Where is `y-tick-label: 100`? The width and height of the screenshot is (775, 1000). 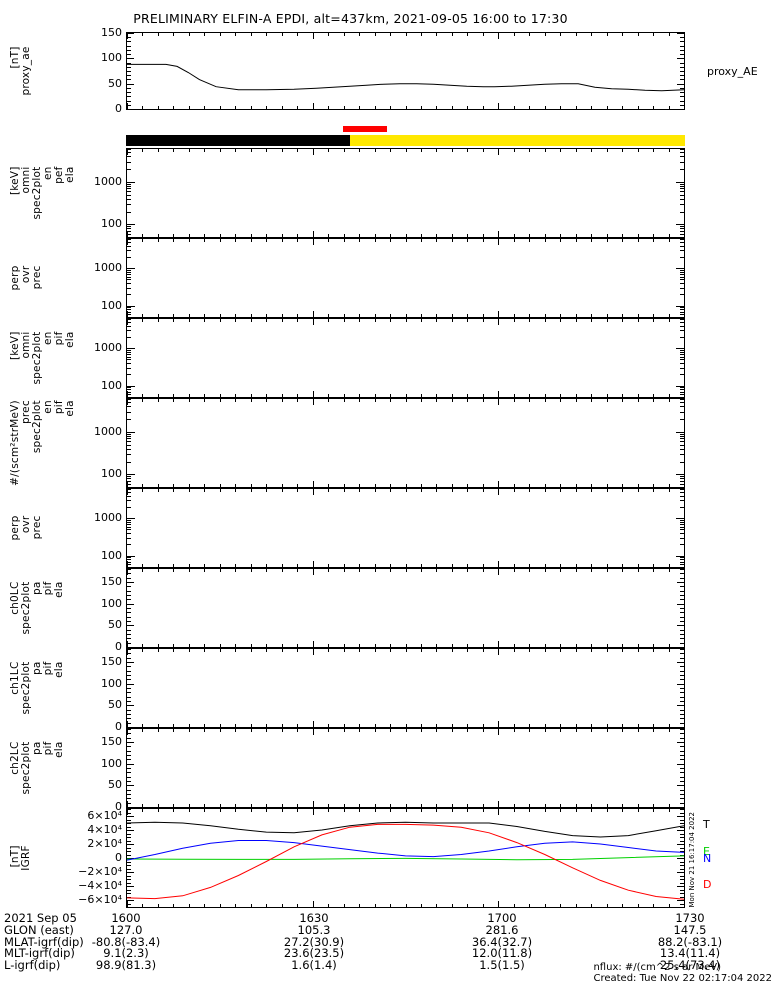
y-tick-label: 100 is located at coordinates (111, 763).